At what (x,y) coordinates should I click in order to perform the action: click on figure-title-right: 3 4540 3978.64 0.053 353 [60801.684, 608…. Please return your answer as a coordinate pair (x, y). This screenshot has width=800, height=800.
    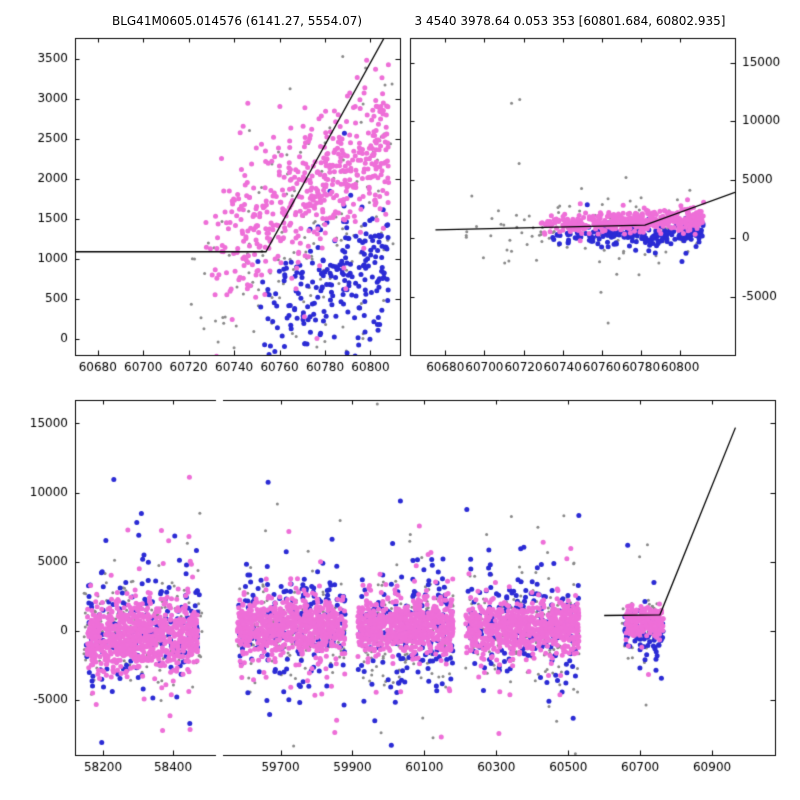
    Looking at the image, I should click on (570, 21).